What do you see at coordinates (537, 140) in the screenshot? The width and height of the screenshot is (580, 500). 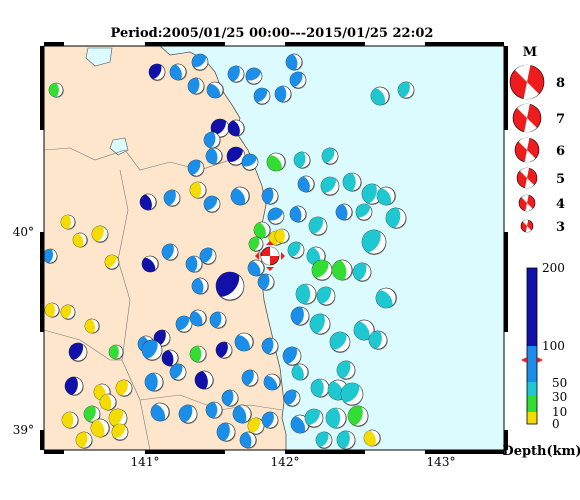 I see `magnitude-legend: M 8 7 6 5 4 3` at bounding box center [537, 140].